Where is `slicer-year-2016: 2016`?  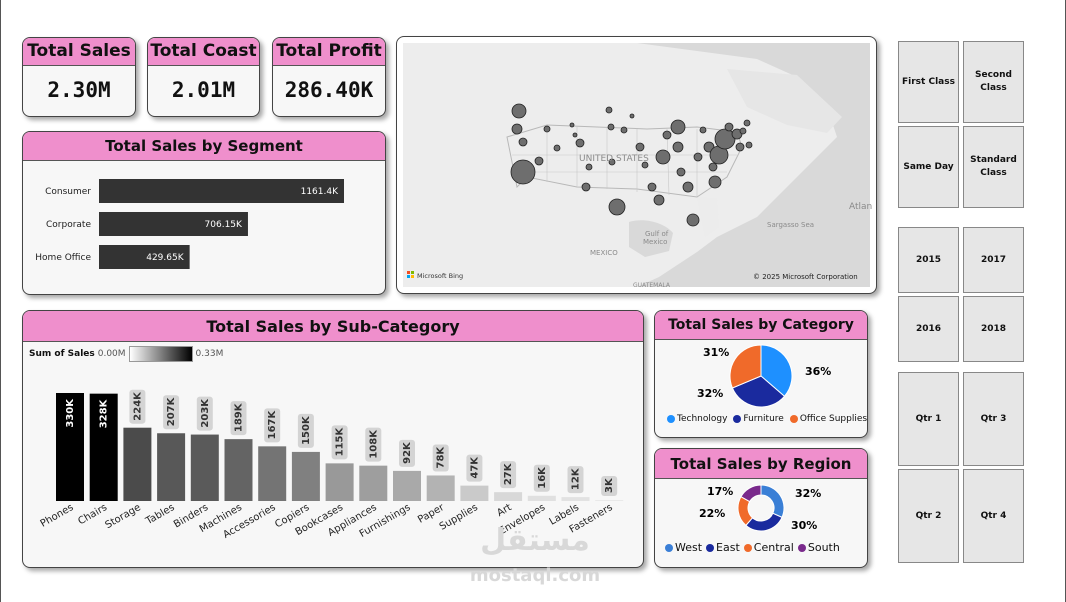
slicer-year-2016: 2016 is located at coordinates (928, 329).